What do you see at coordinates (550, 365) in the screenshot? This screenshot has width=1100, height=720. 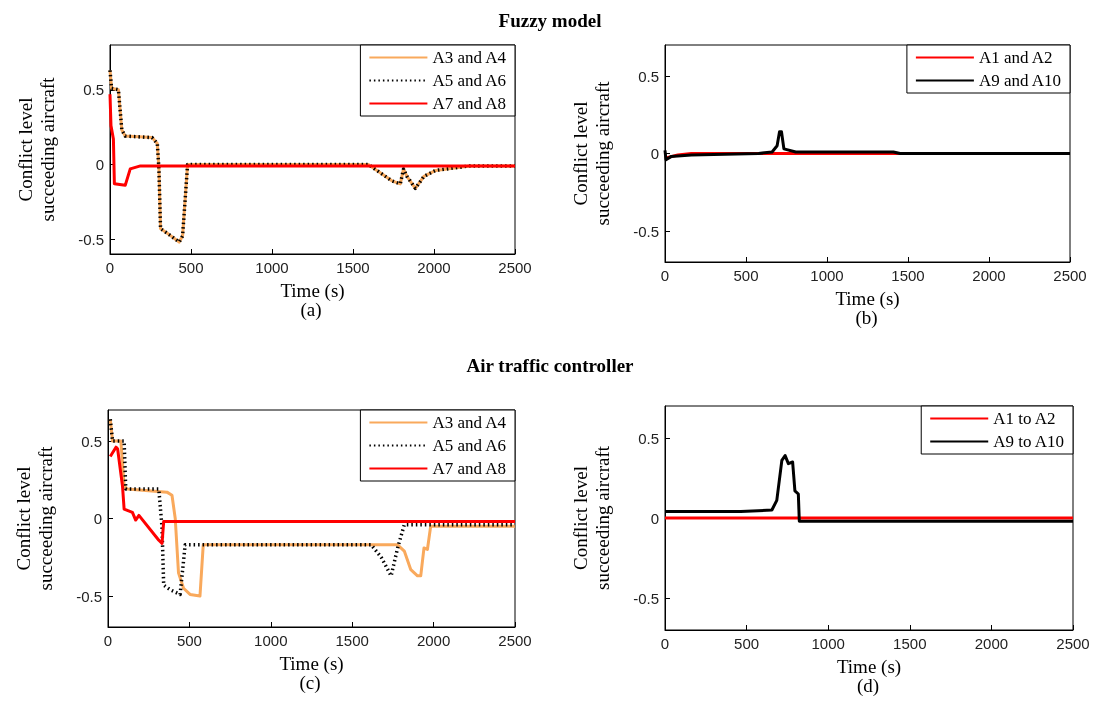 I see `chart-title: Air traffic controller` at bounding box center [550, 365].